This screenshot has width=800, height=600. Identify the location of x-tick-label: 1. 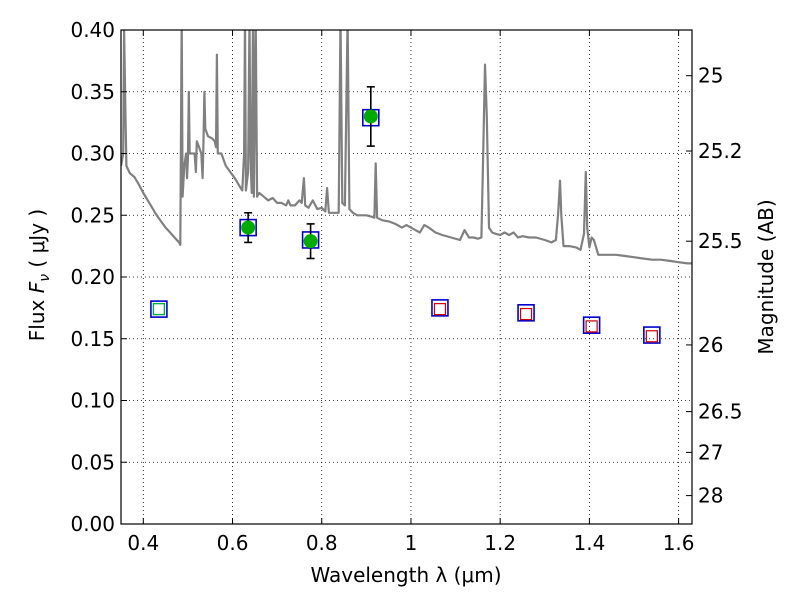
(411, 543).